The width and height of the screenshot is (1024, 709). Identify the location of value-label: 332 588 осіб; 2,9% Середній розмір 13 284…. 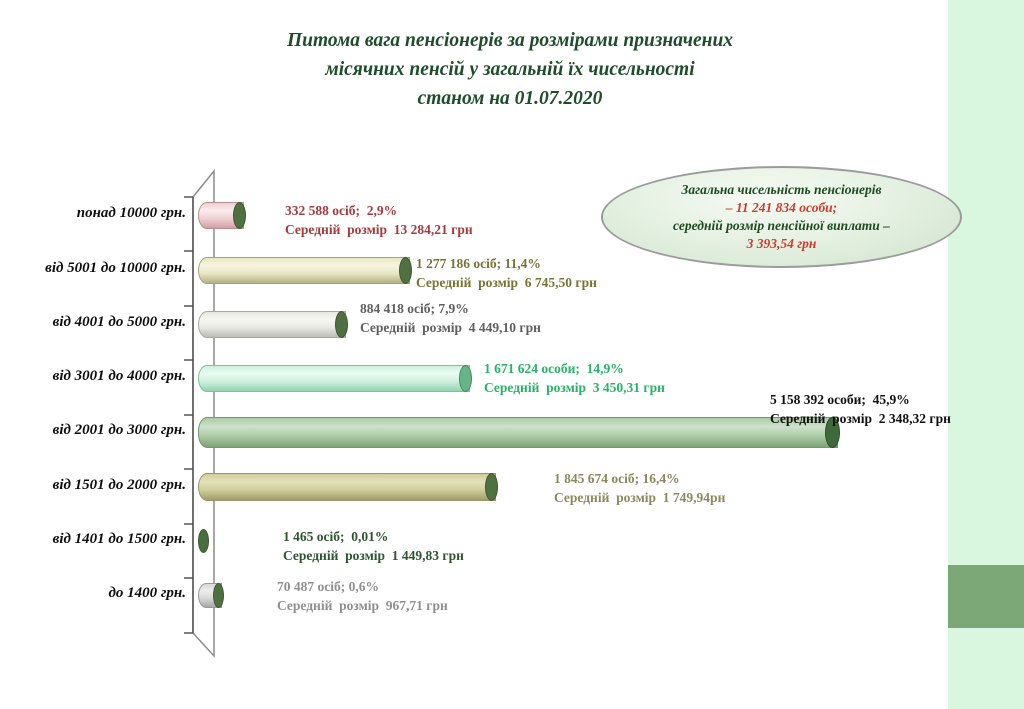
(379, 220).